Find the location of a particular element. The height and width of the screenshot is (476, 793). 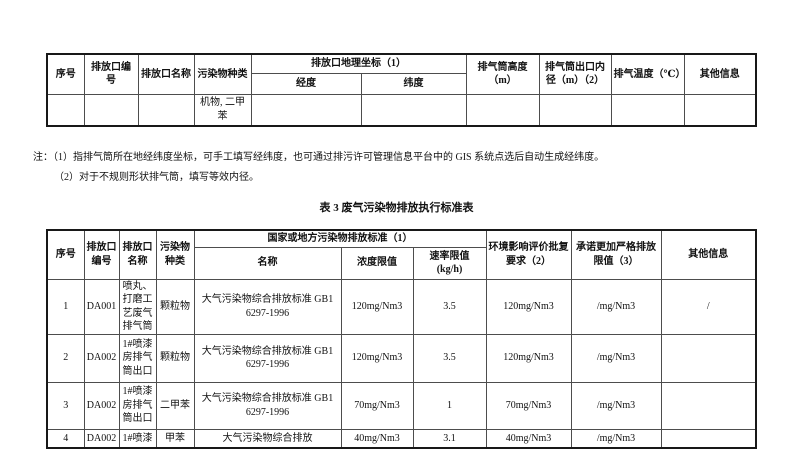

outlet-table-subheader-row: 经度 纬度 is located at coordinates (401, 83).